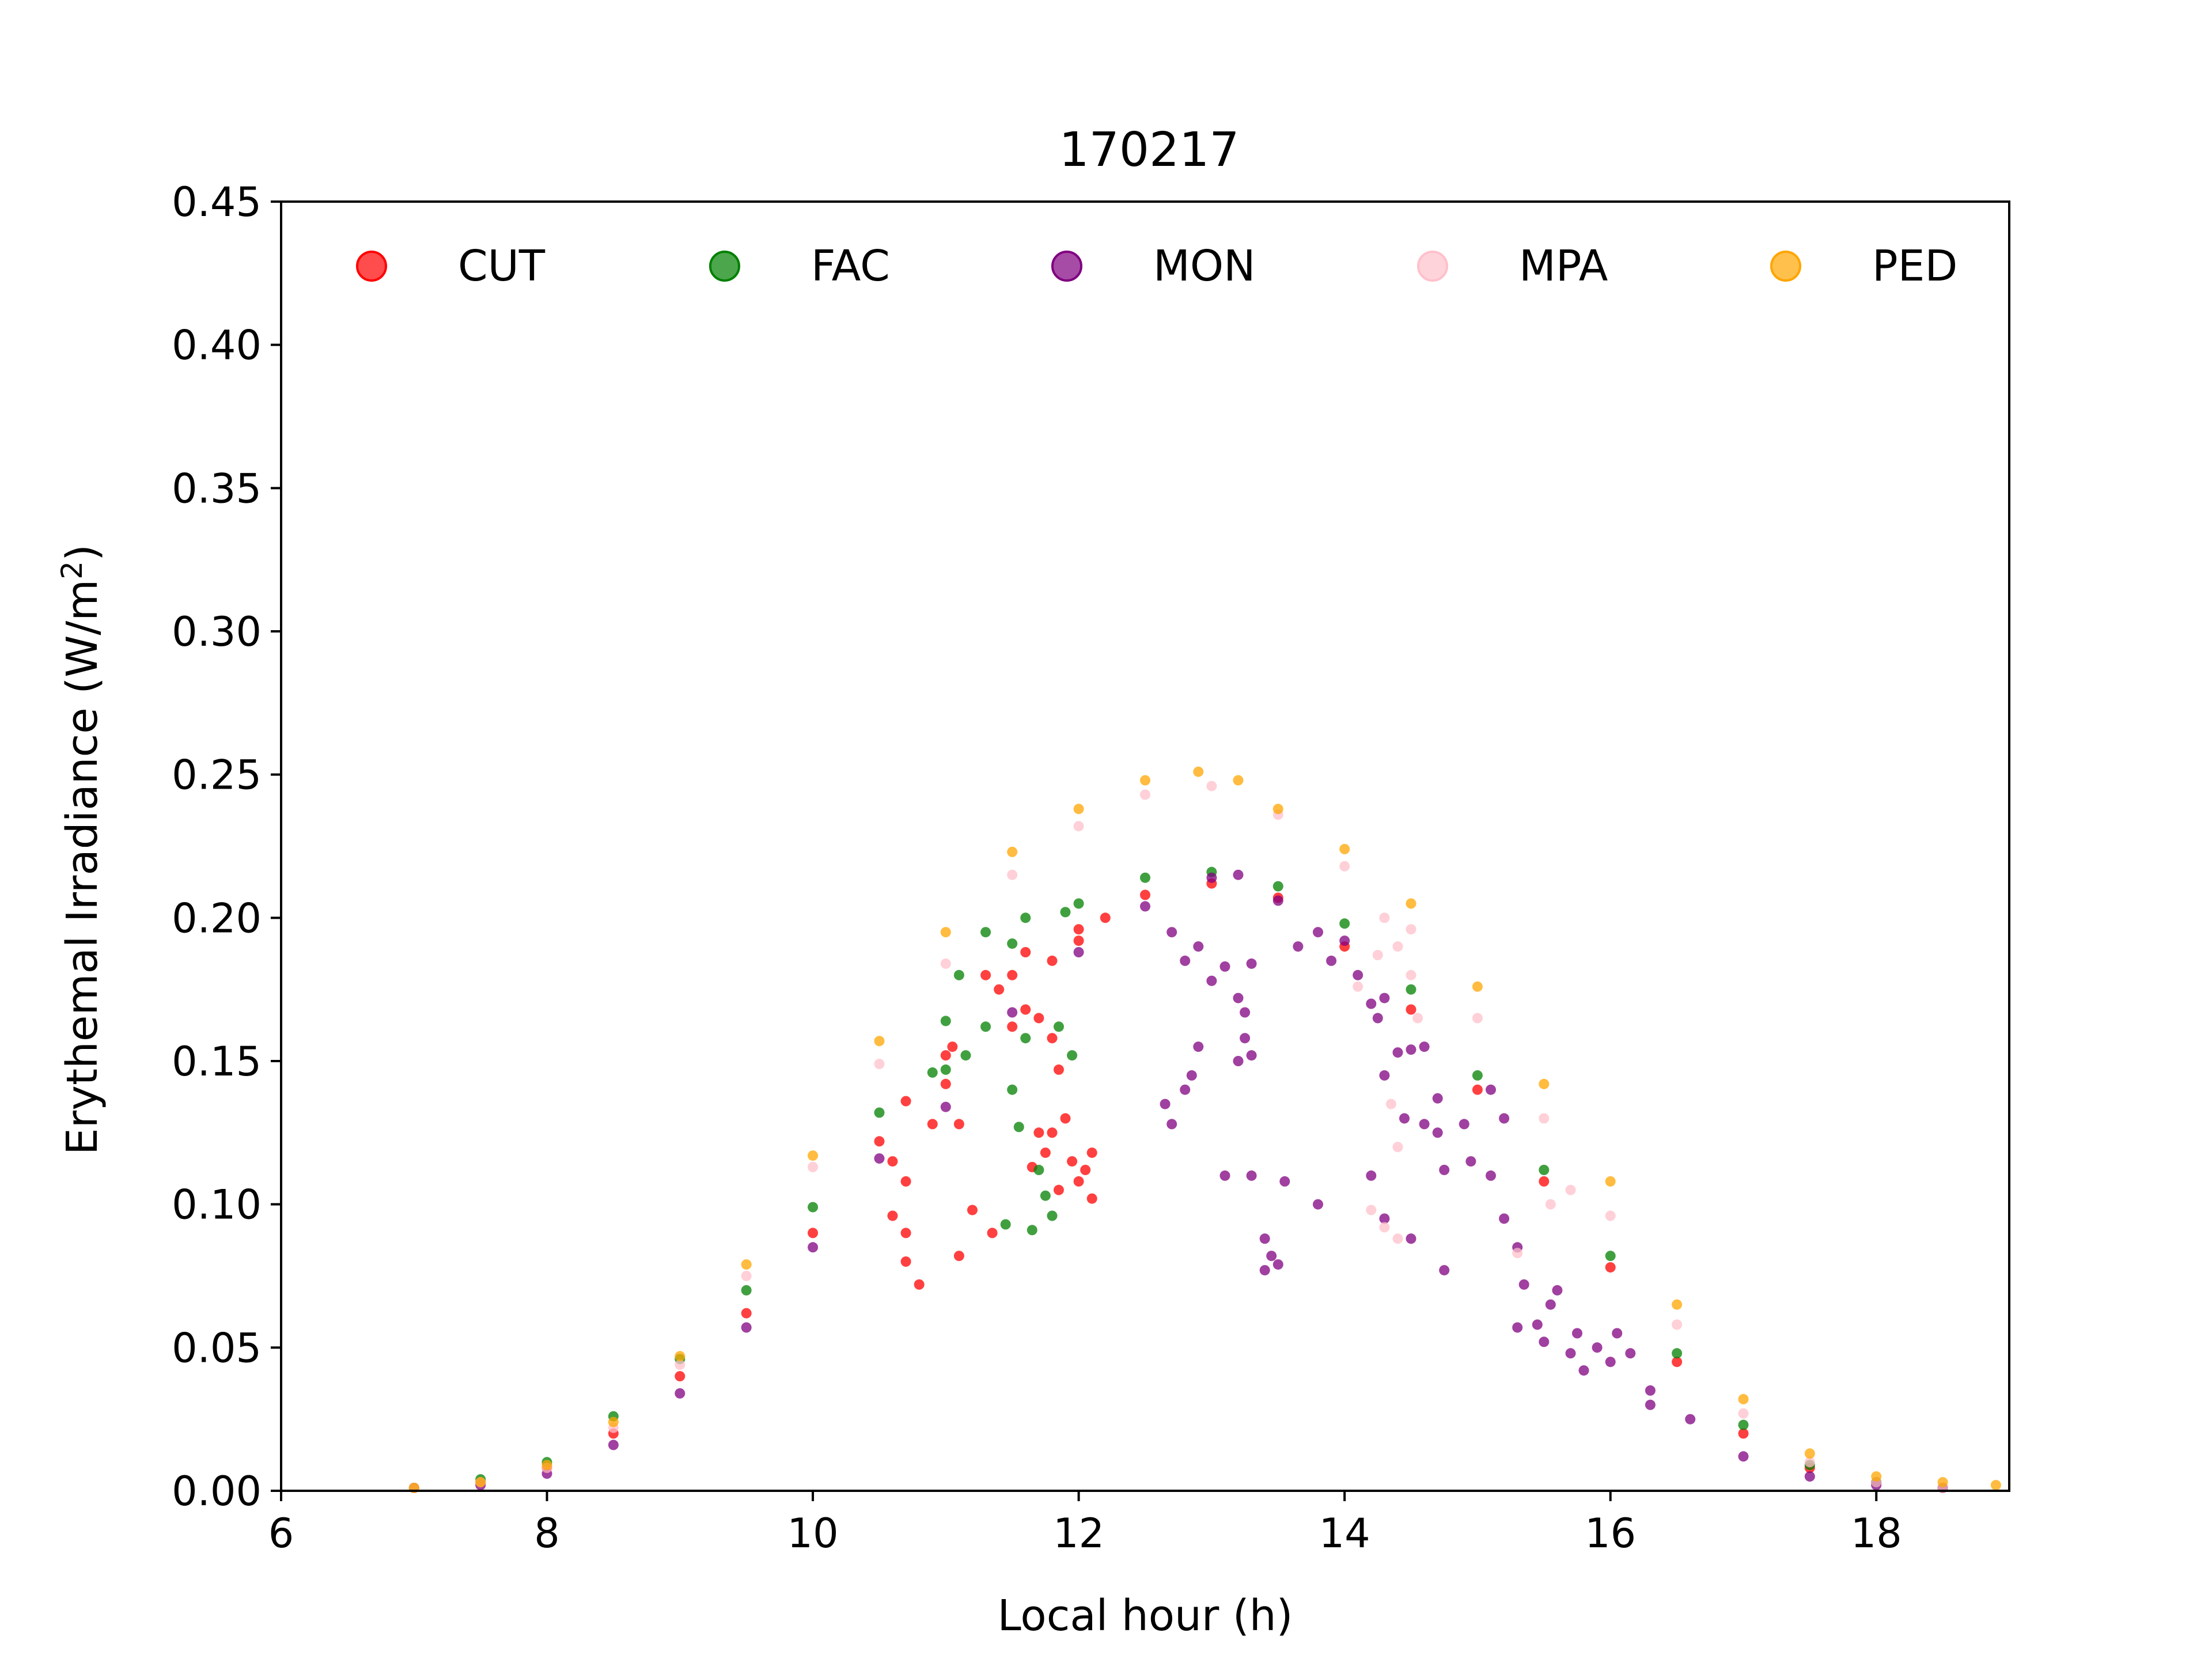 The image size is (2212, 1659). Describe the element at coordinates (1876, 1533) in the screenshot. I see `x-tick-label: 18` at that location.